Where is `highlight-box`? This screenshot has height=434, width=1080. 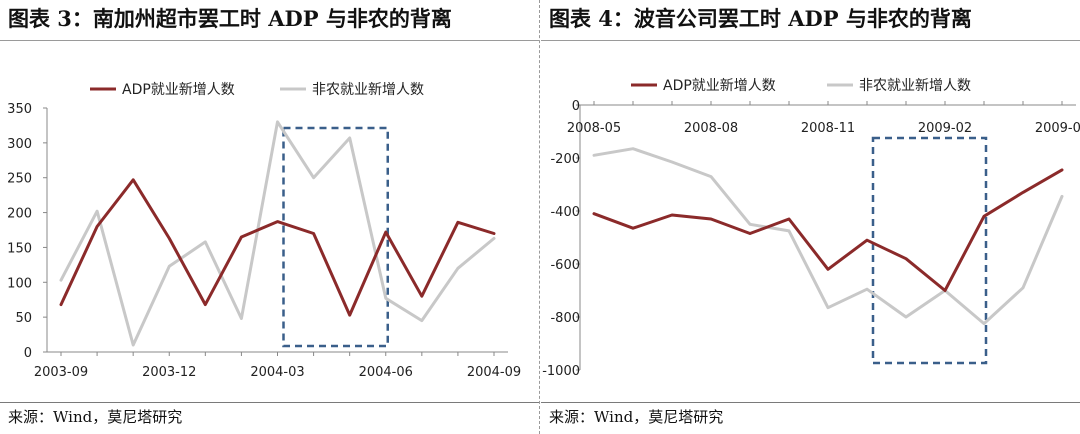
highlight-box is located at coordinates (335, 237).